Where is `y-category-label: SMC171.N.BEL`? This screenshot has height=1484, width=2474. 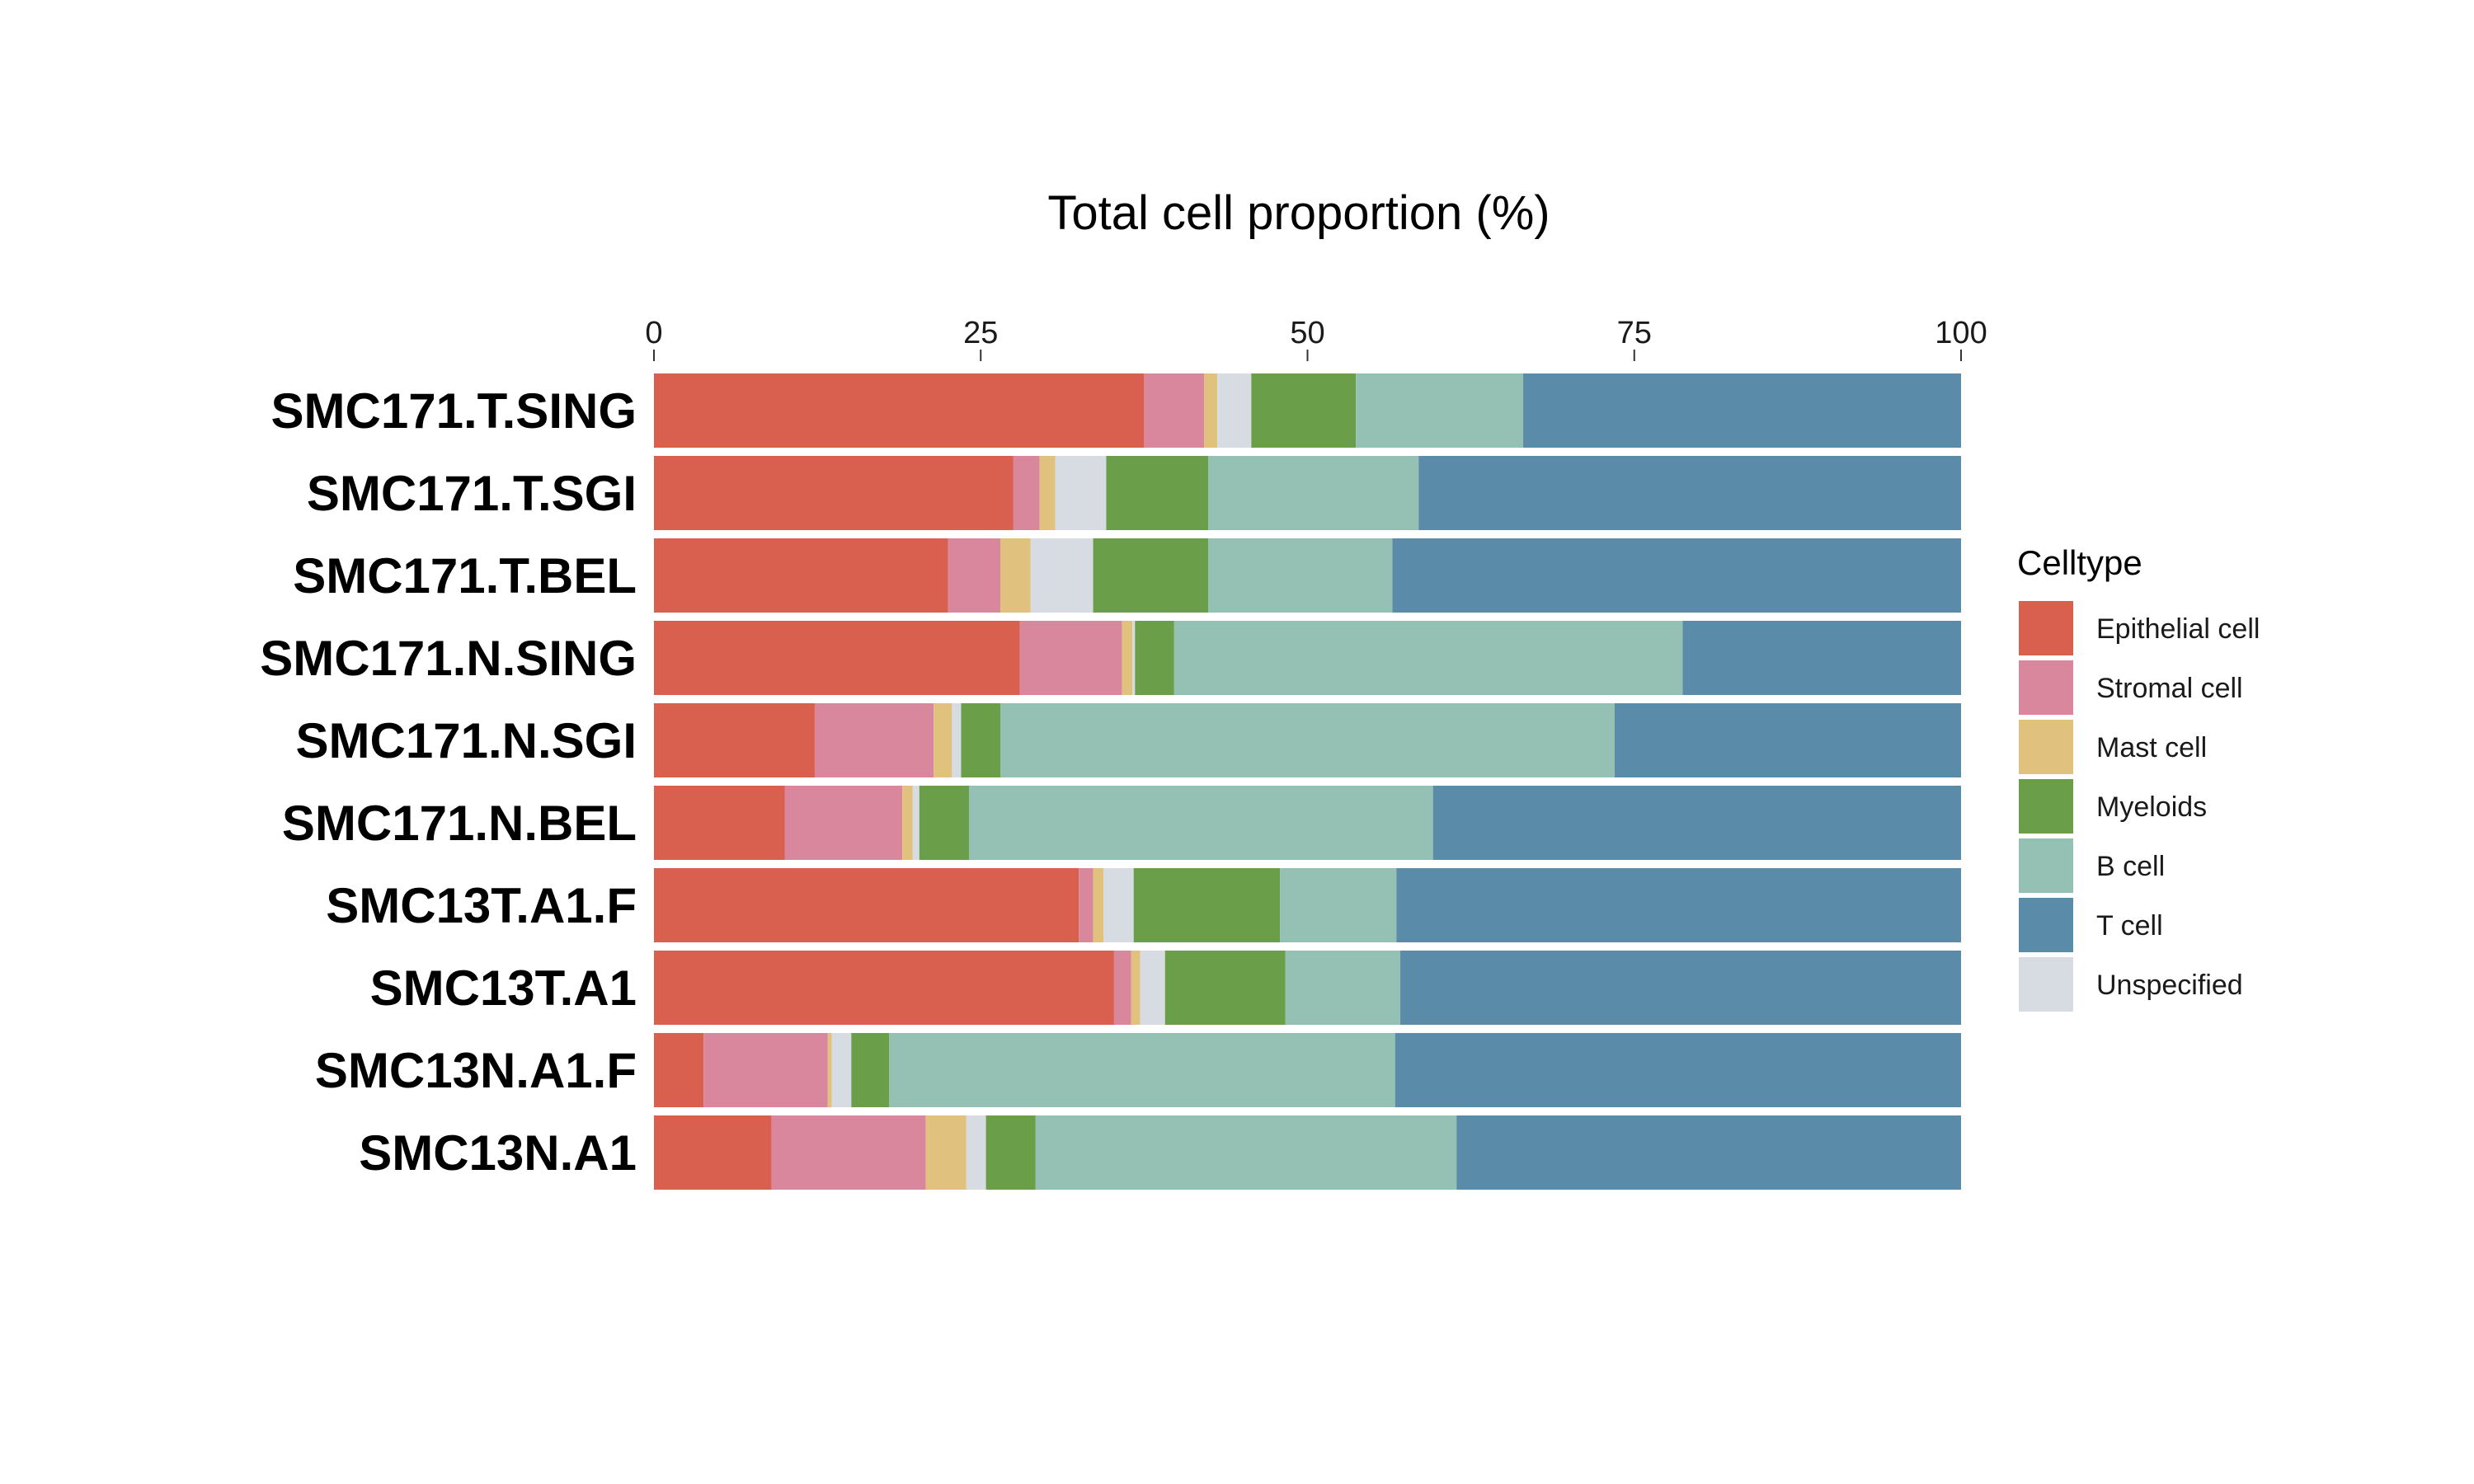
y-category-label: SMC171.N.BEL is located at coordinates (459, 823).